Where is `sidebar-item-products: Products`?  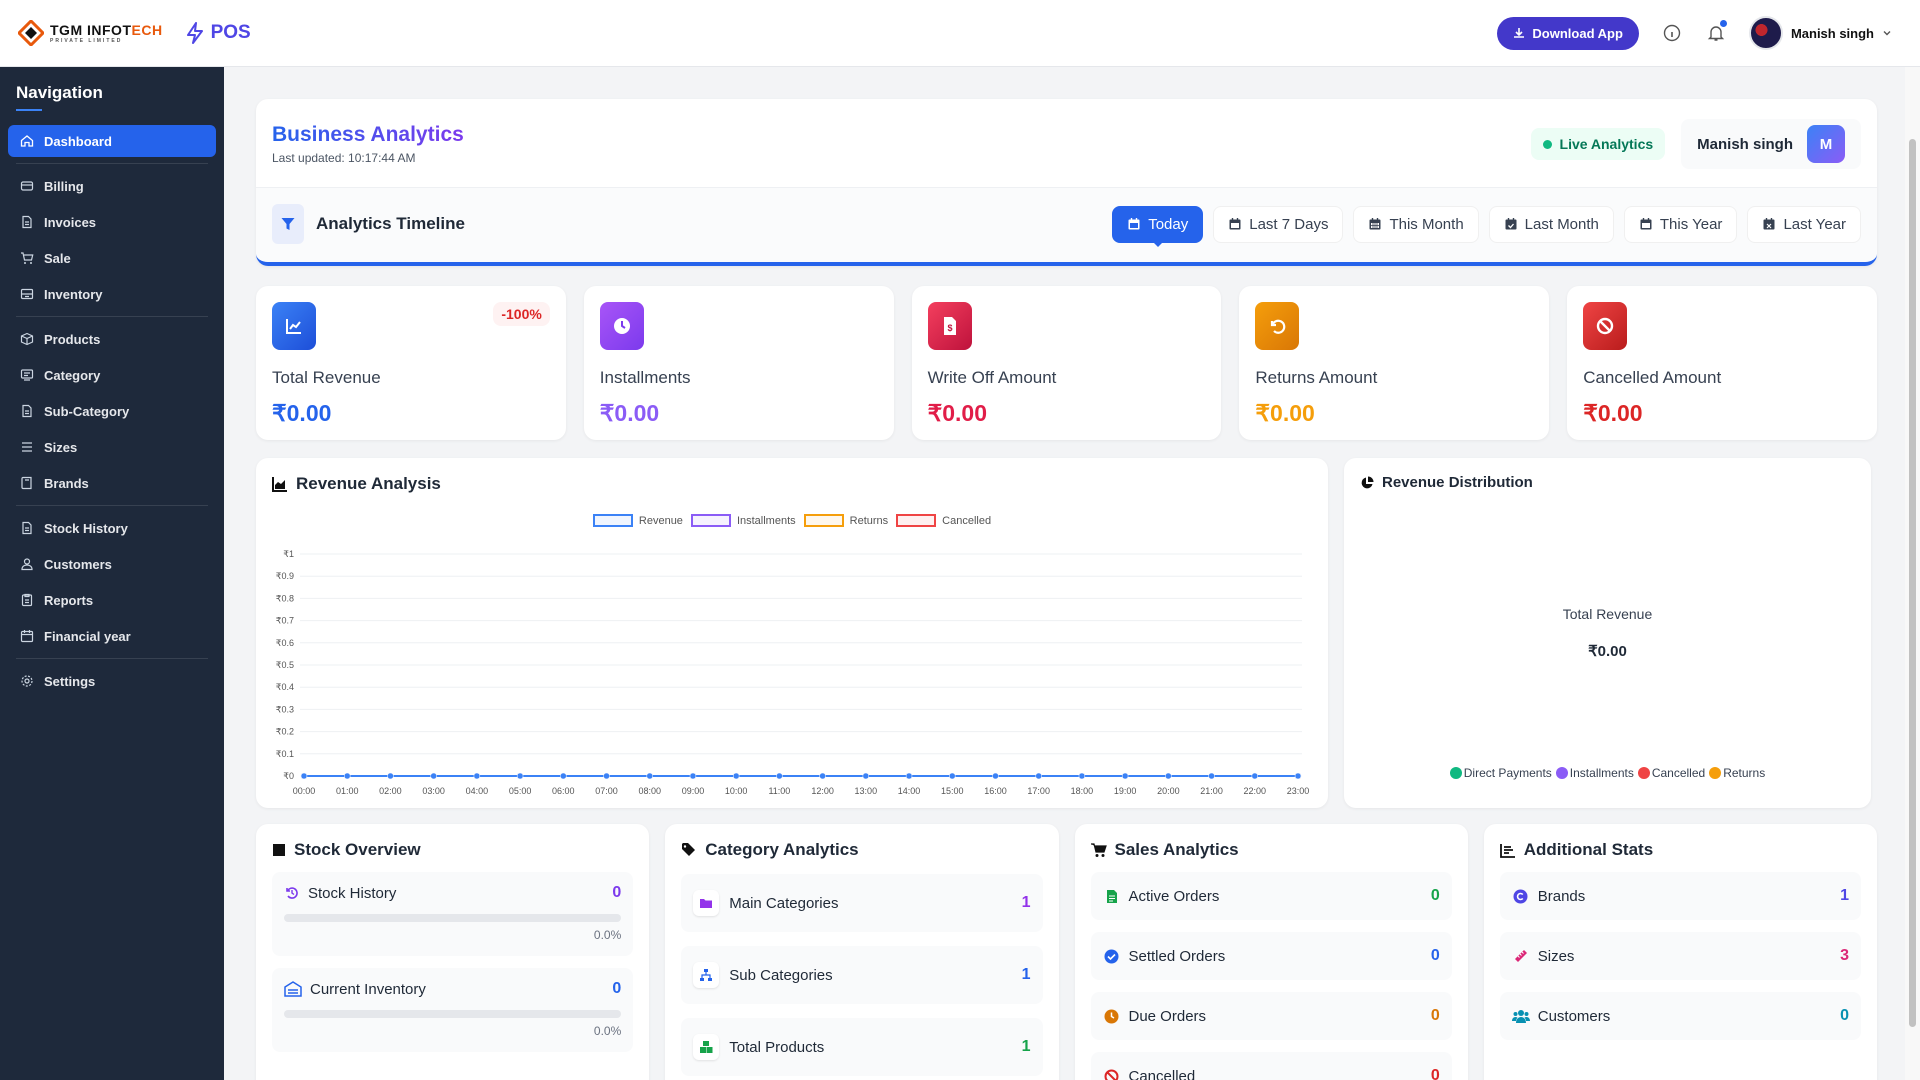 sidebar-item-products: Products is located at coordinates (112, 339).